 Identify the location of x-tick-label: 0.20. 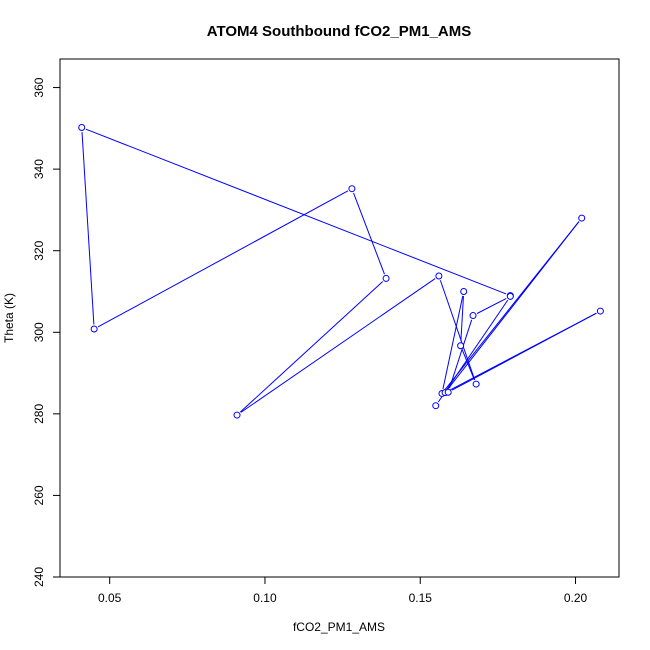
(576, 598).